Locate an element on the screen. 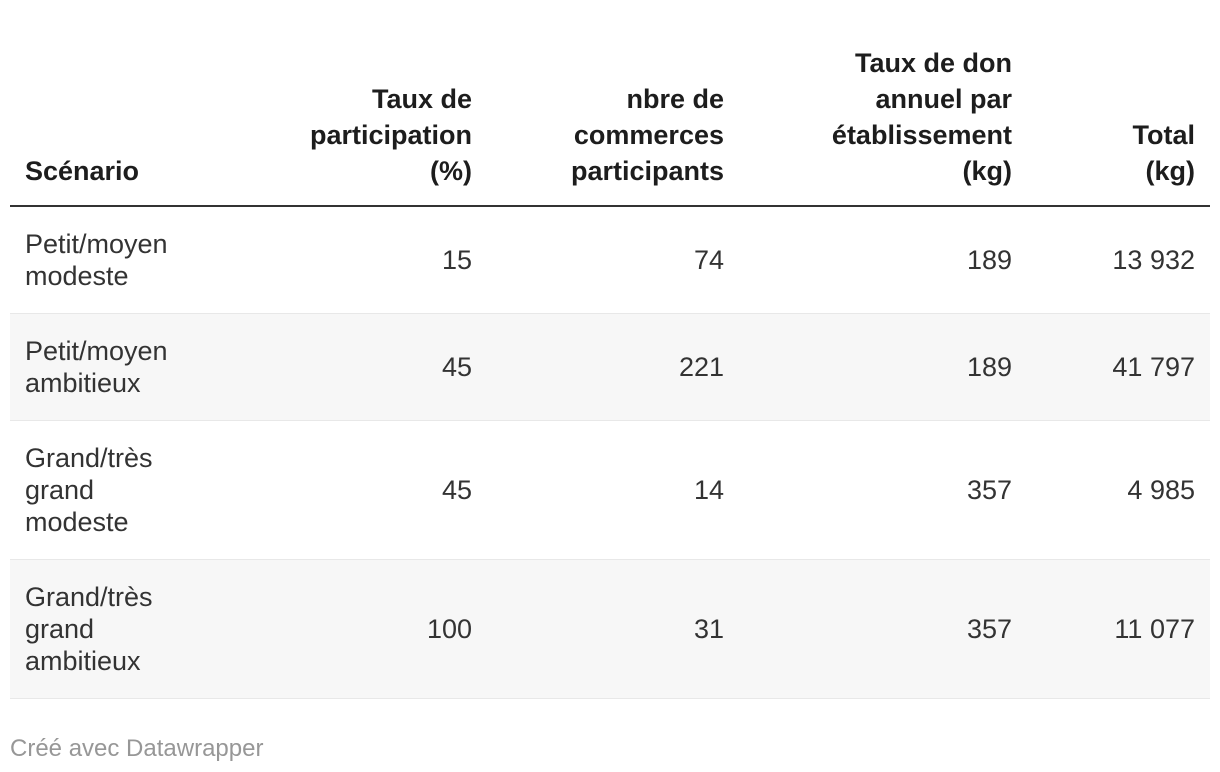 This screenshot has height=772, width=1220. cell-nb-commerces: 221 is located at coordinates (613, 367).